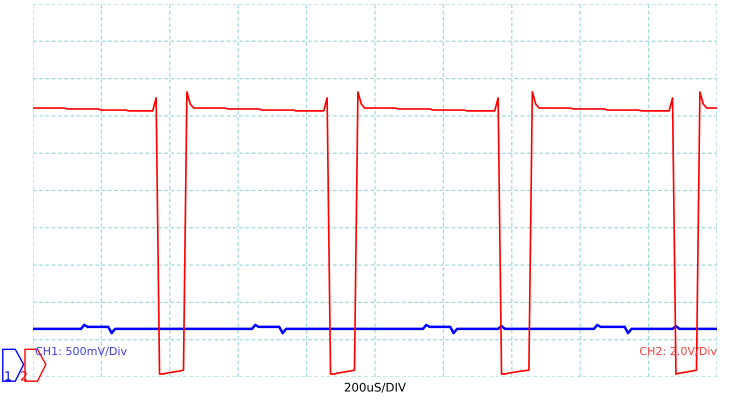 Image resolution: width=749 pixels, height=409 pixels. Describe the element at coordinates (375, 387) in the screenshot. I see `x-axis-title: 200uS/DIV` at that location.